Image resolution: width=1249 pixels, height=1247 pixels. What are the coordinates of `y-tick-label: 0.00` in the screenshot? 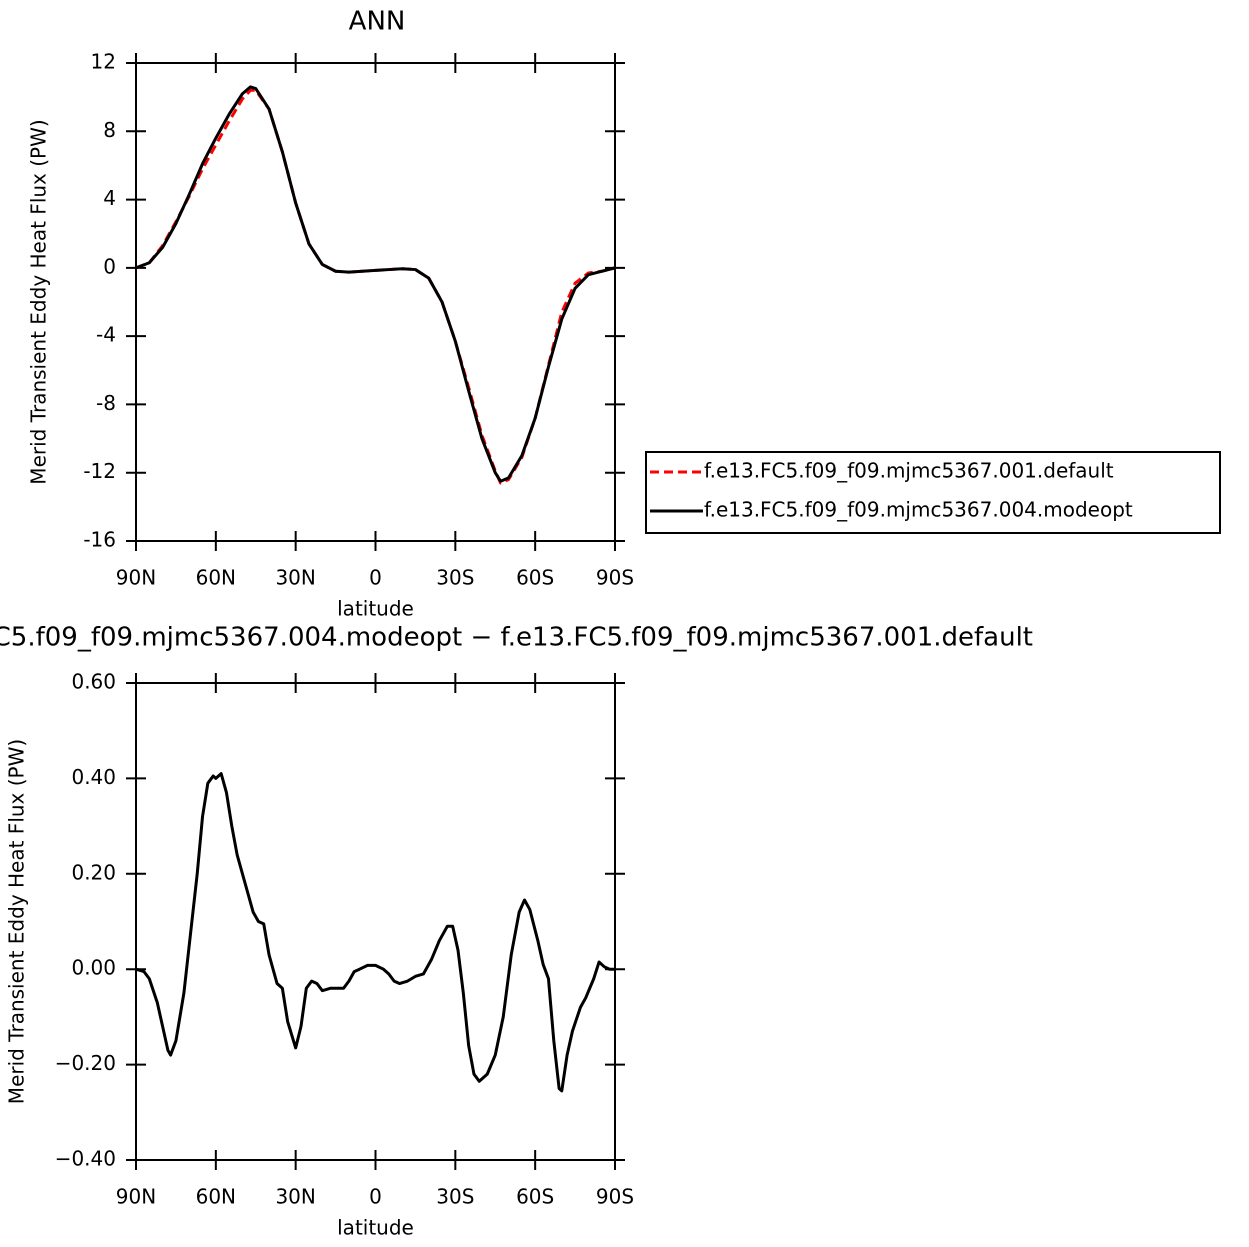 It's located at (93, 968).